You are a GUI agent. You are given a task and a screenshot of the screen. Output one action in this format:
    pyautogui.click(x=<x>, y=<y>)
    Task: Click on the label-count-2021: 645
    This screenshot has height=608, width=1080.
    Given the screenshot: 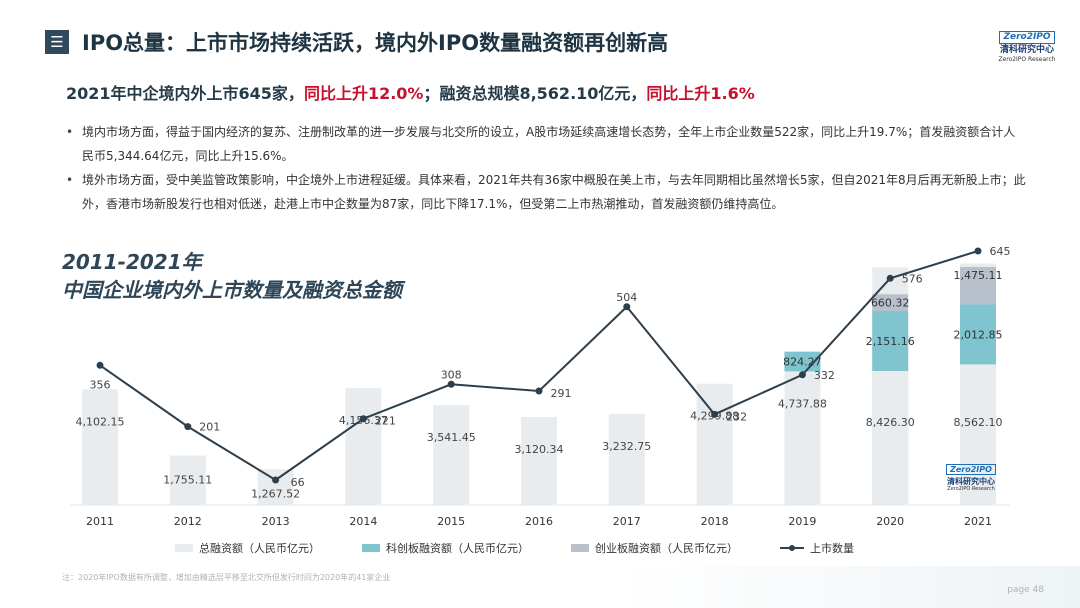 What is the action you would take?
    pyautogui.click(x=1000, y=251)
    